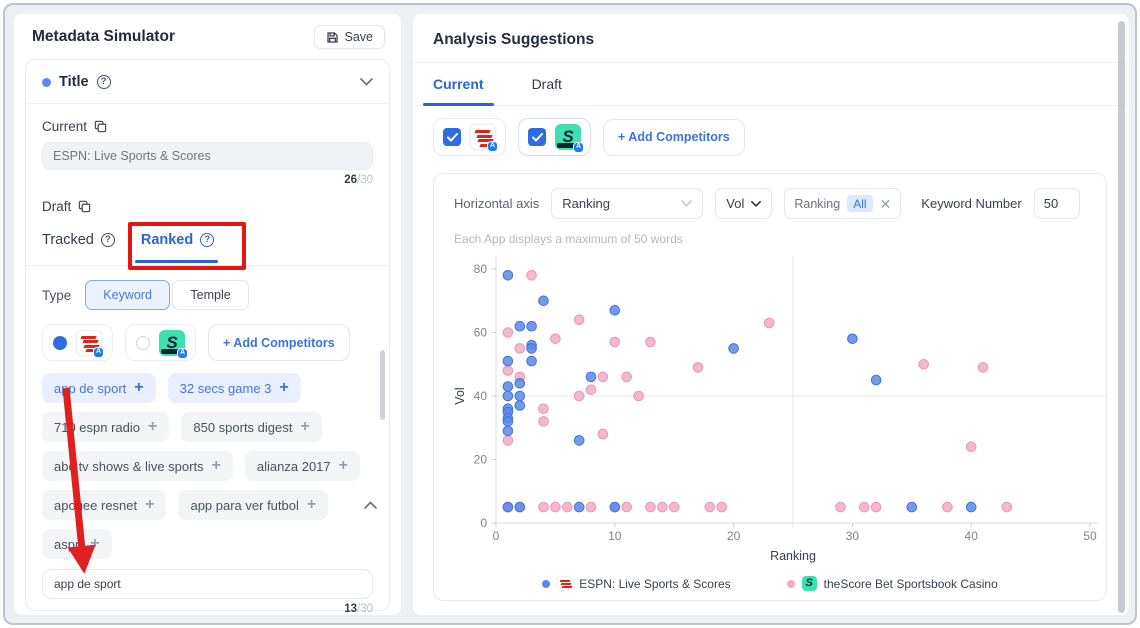  Describe the element at coordinates (885, 203) in the screenshot. I see `close-icon: ✕` at that location.